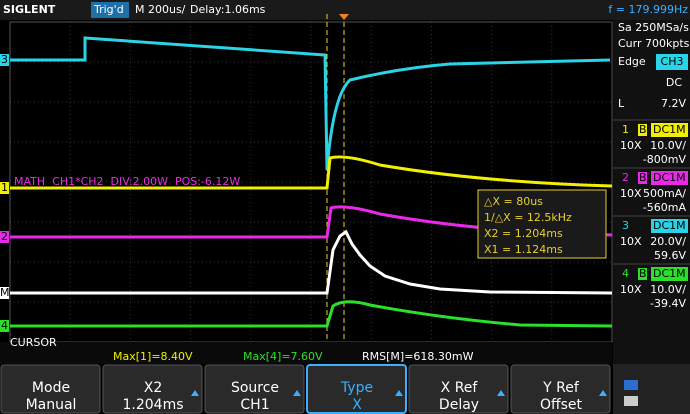 The height and width of the screenshot is (414, 690). Describe the element at coordinates (528, 217) in the screenshot. I see `cursor-readout: 1/△X = 12.5kHz` at that location.